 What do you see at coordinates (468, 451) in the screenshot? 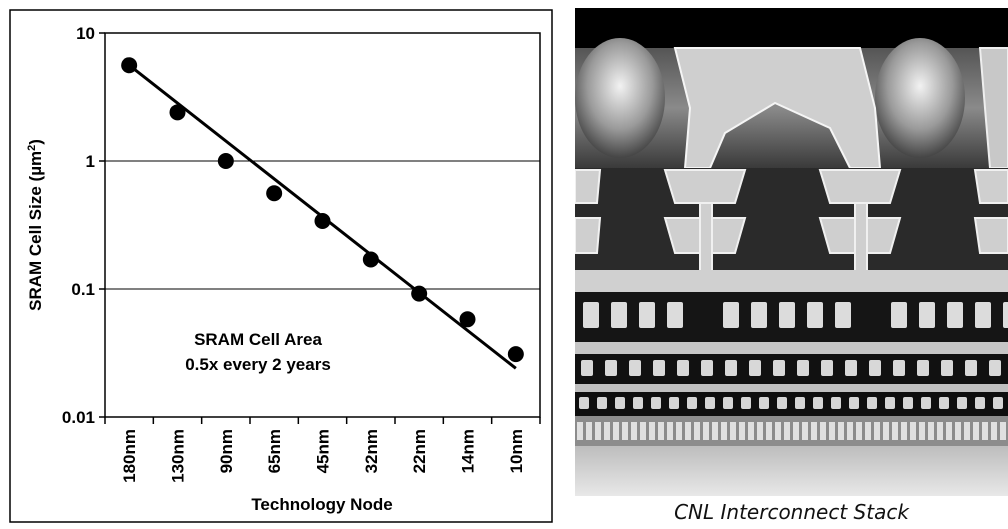
I see `x-tick-label: 14nm` at bounding box center [468, 451].